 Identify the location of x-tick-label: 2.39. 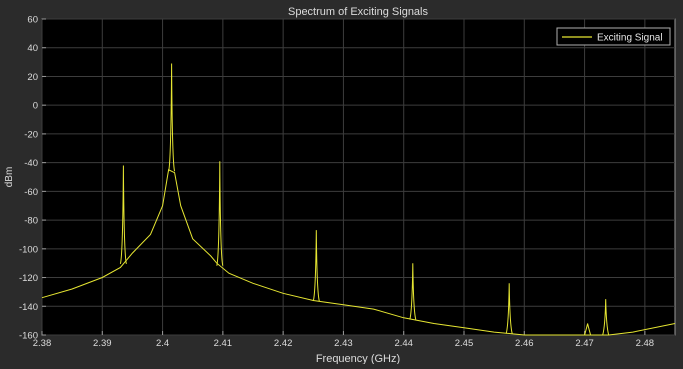
(102, 343).